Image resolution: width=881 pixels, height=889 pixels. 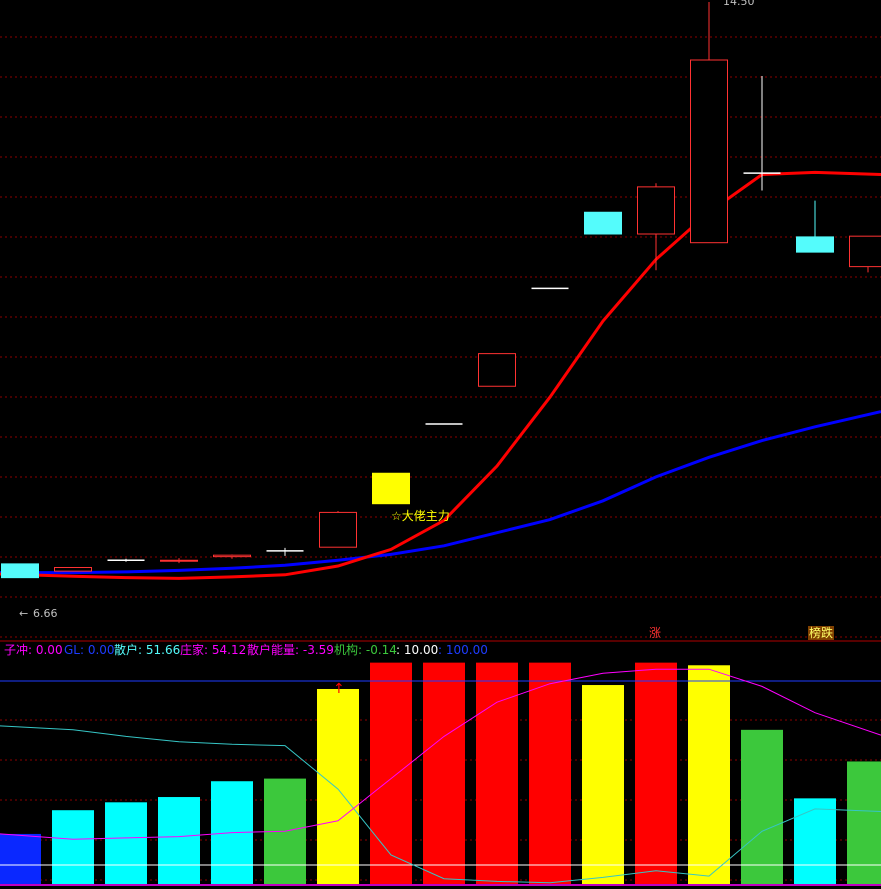 I want to click on sanhu-label: 散户: 51.66, so click(x=147, y=649).